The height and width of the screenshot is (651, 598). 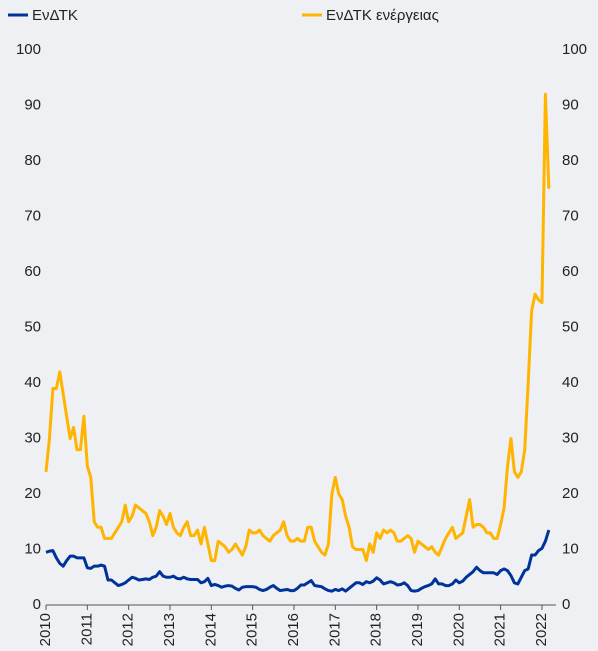 I want to click on y-tick-label: 30, so click(x=32, y=437).